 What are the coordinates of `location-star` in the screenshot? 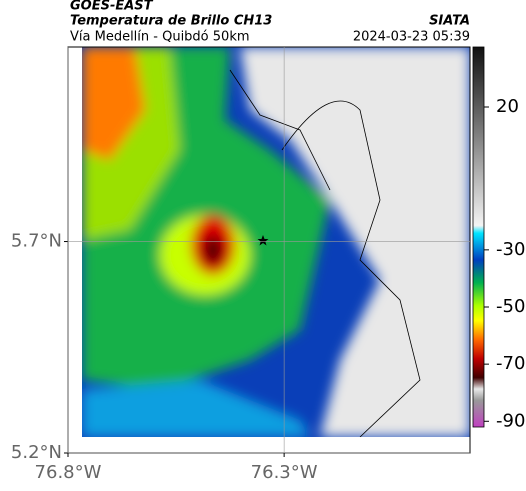 It's located at (263, 240).